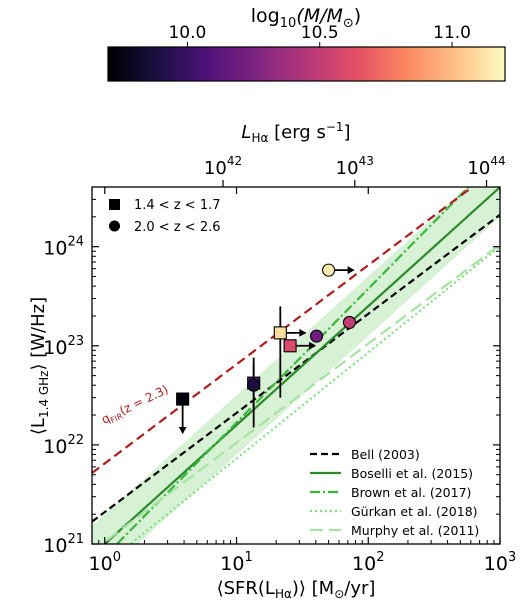 This screenshot has height=603, width=520. I want to click on legend-label: Bell (2003), so click(385, 454).